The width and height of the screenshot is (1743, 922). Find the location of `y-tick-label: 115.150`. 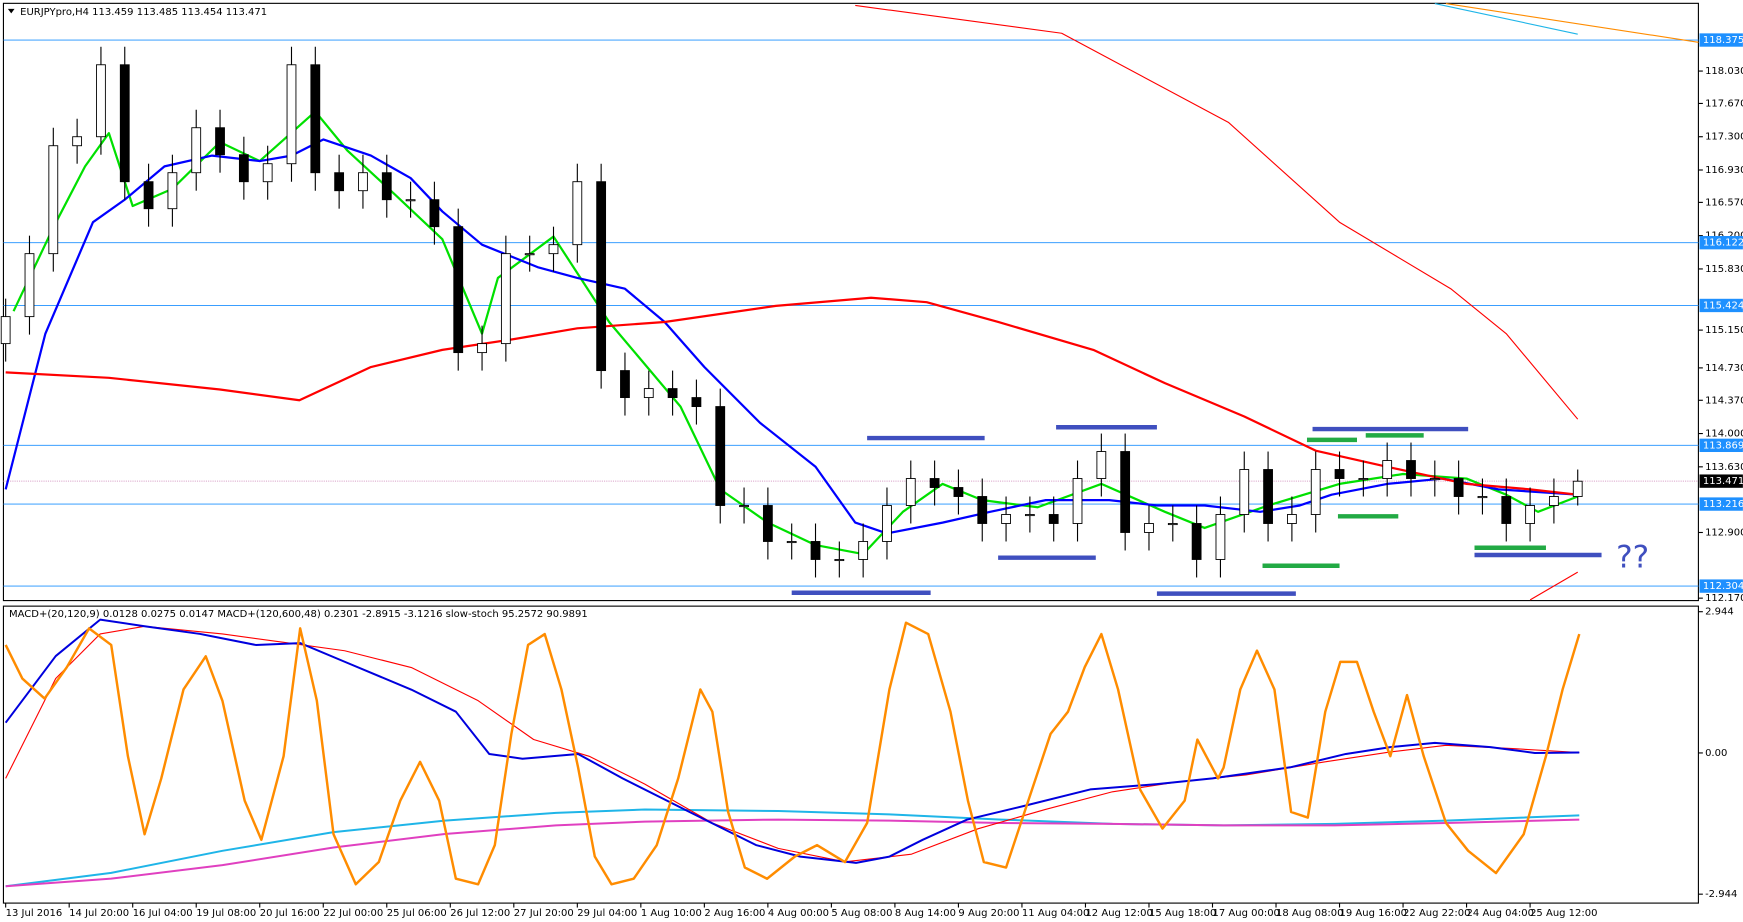

y-tick-label: 115.150 is located at coordinates (1724, 330).